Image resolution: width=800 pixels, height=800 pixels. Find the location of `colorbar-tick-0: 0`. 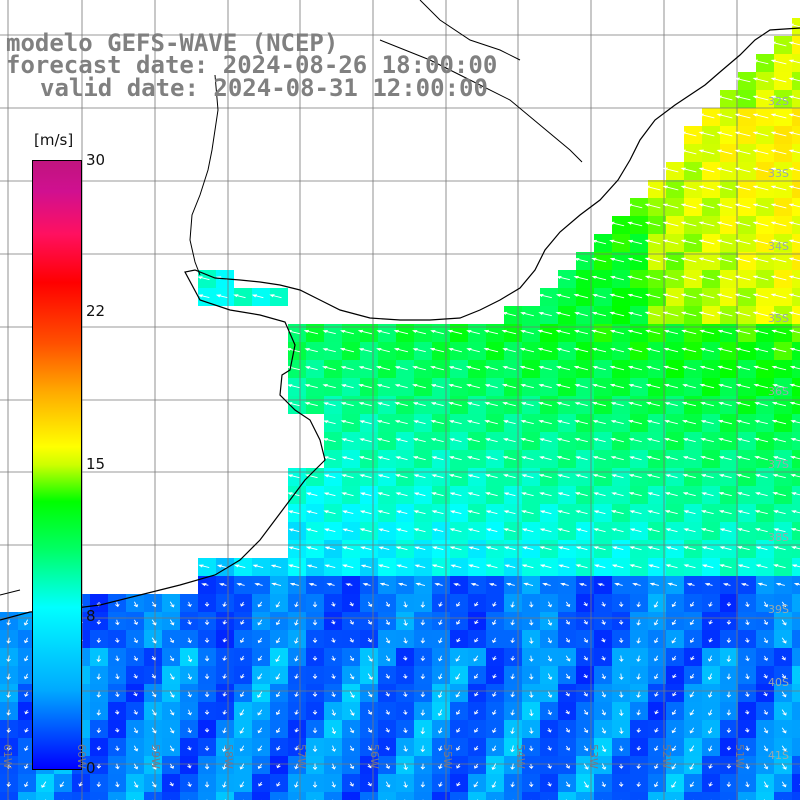

colorbar-tick-0: 0 is located at coordinates (91, 768).